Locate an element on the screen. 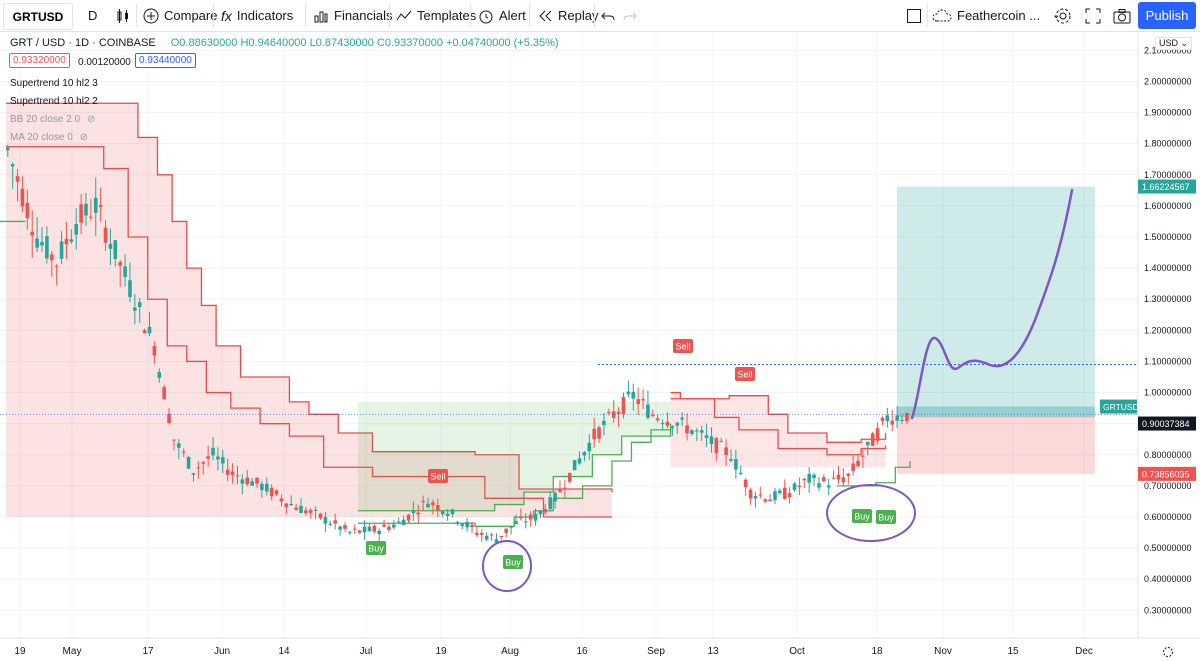 This screenshot has height=661, width=1200. indicator-supertrend-1: Supertrend 10 hl2 3 is located at coordinates (54, 83).